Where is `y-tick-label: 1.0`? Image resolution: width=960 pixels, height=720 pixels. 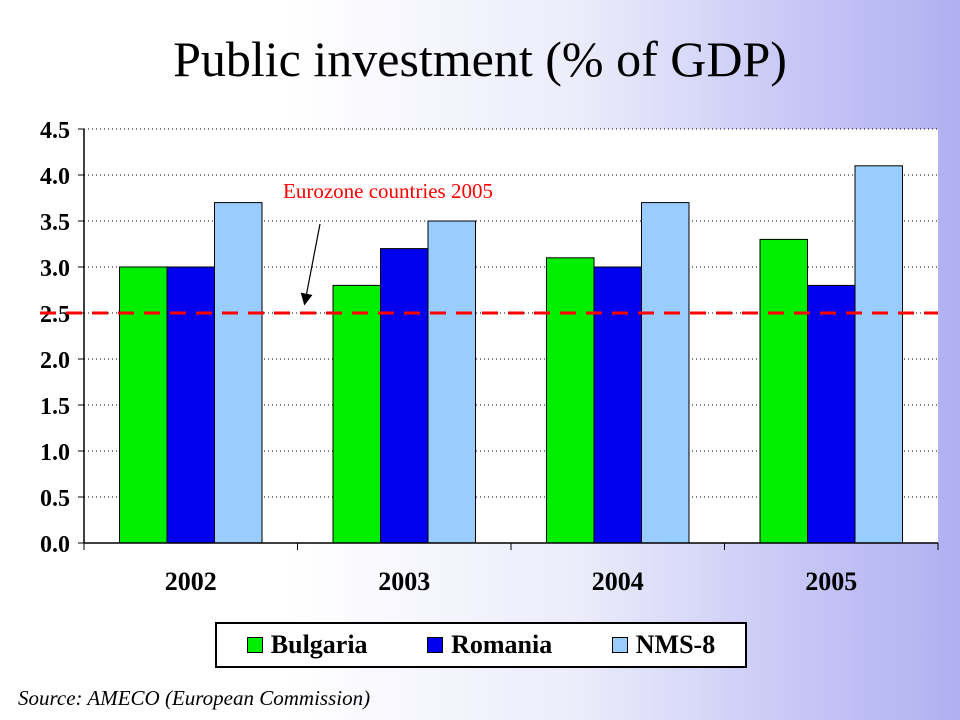
y-tick-label: 1.0 is located at coordinates (55, 453).